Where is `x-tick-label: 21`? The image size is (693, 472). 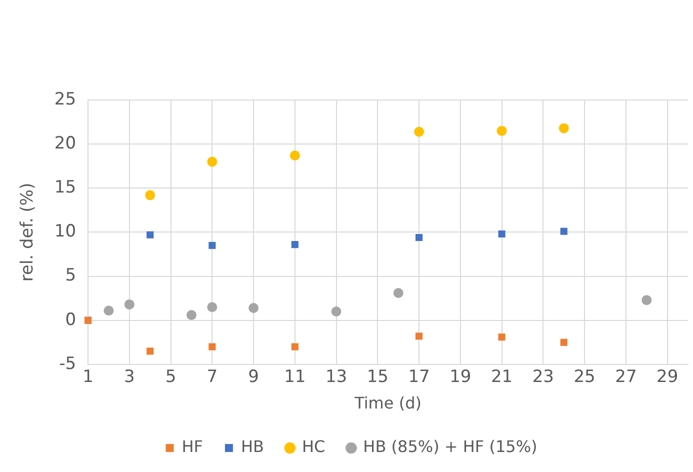 x-tick-label: 21 is located at coordinates (501, 377).